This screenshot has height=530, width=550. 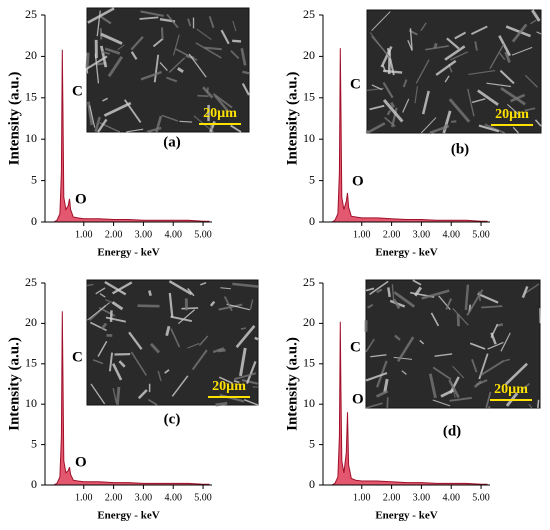 I want to click on spectrum, so click(x=131, y=398).